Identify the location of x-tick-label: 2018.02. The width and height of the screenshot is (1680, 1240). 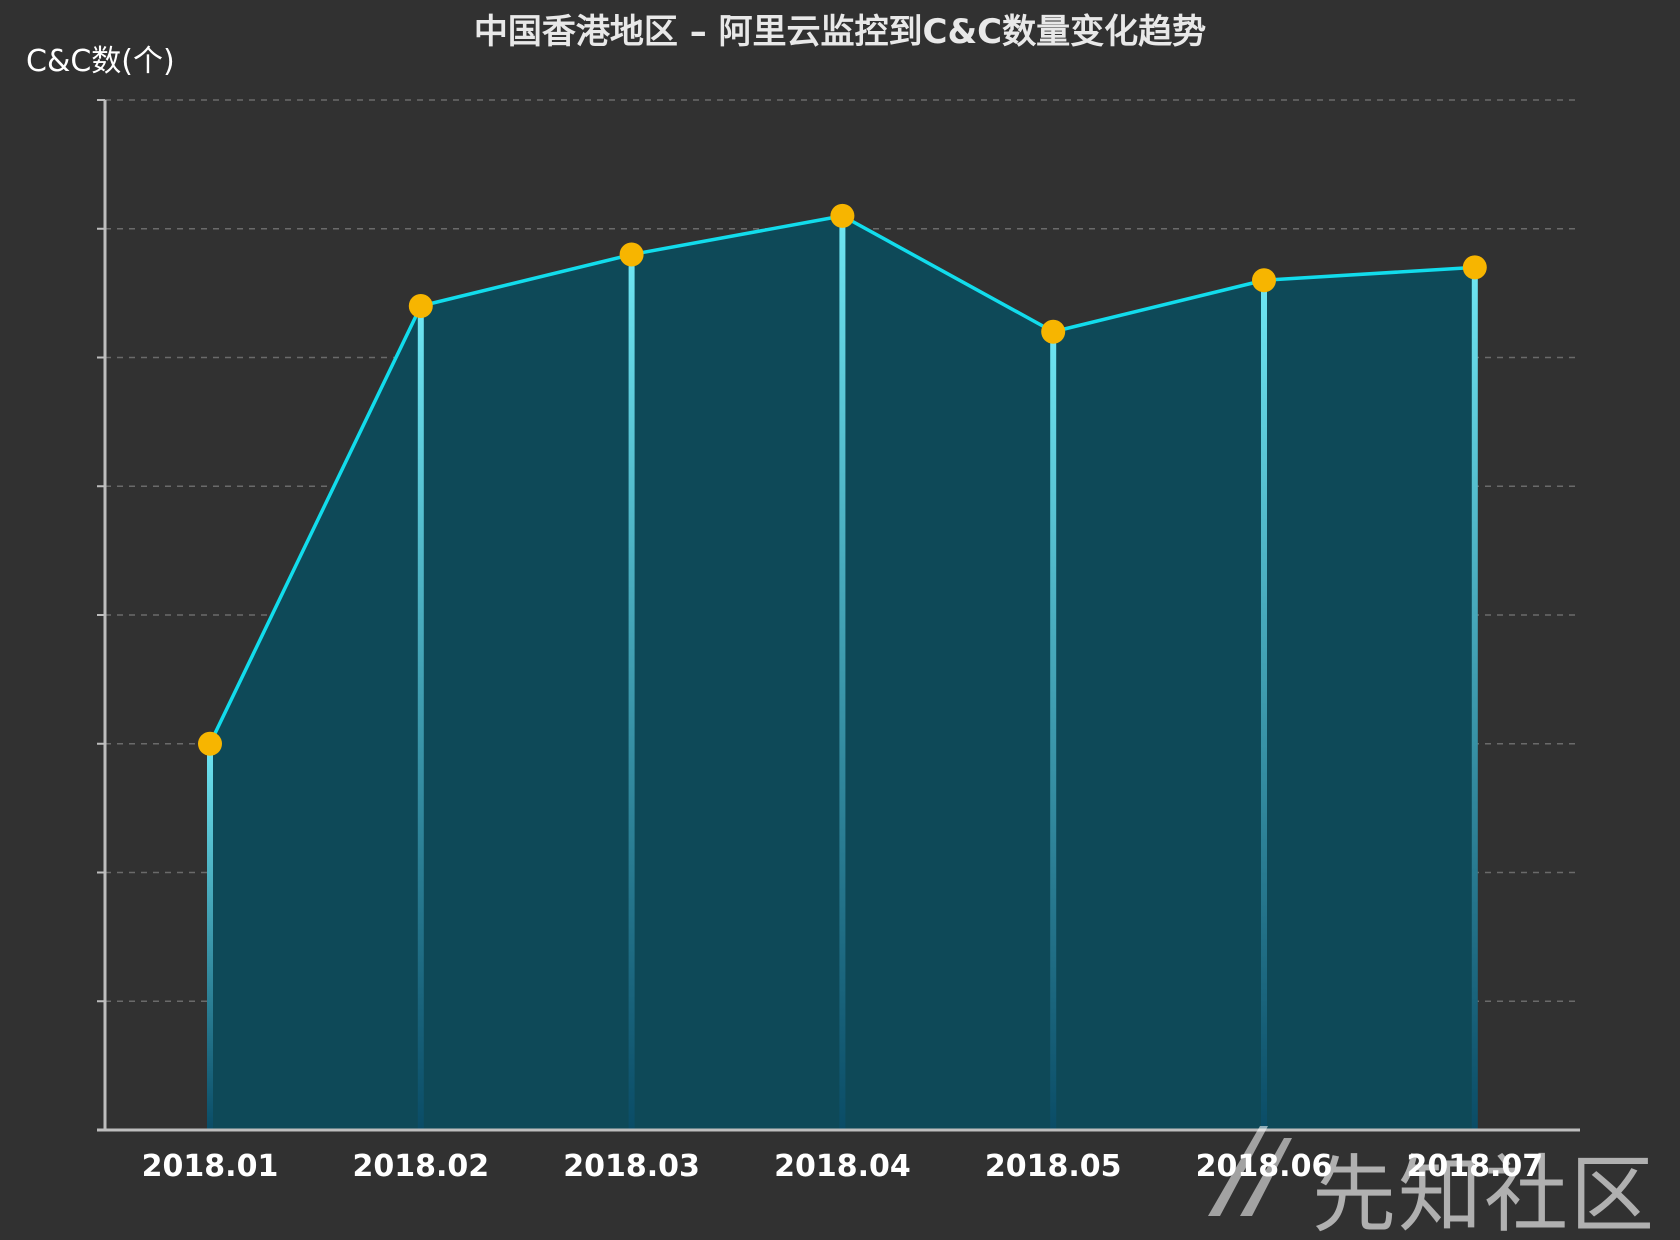
(420, 1166).